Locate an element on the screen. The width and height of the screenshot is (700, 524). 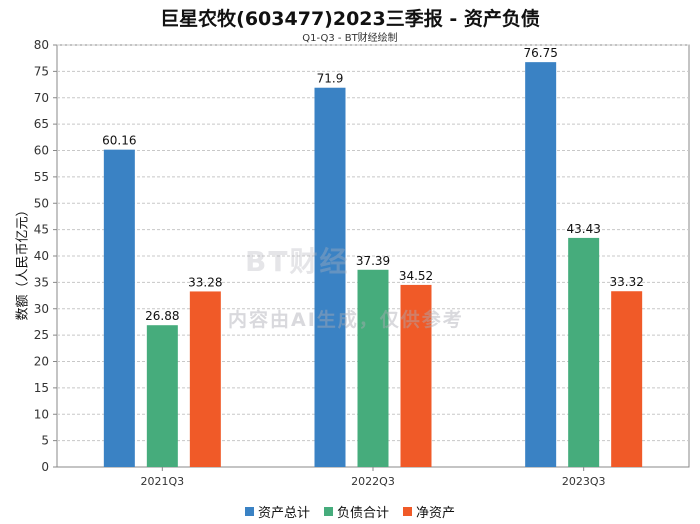
y-tick-label: 65 is located at coordinates (41, 124).